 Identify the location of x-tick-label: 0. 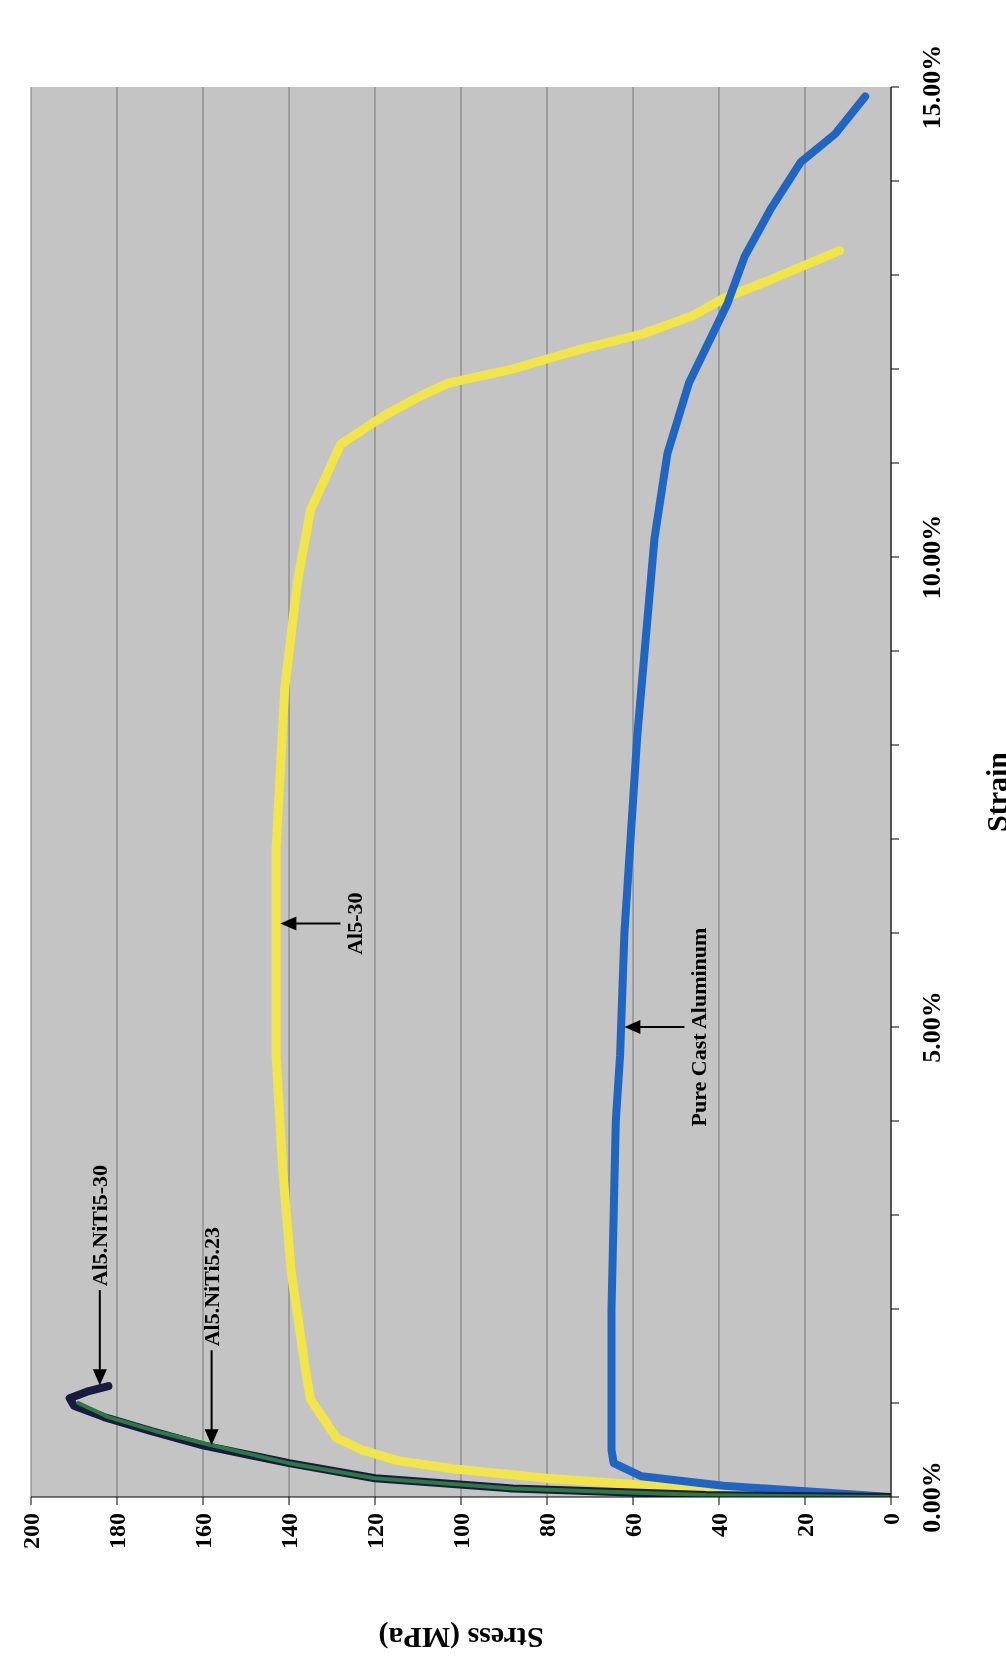
(891, 1519).